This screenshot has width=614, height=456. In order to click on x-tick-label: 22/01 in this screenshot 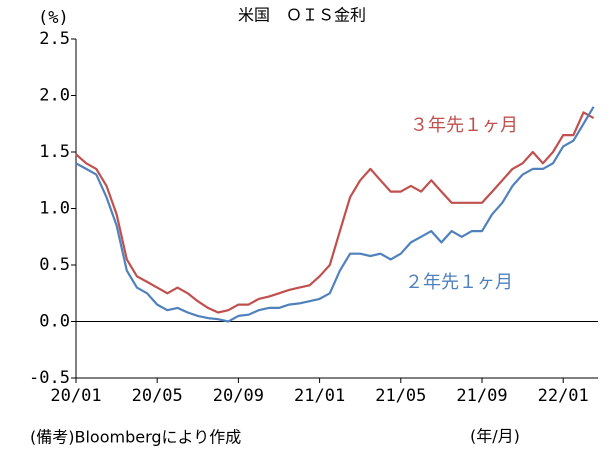, I will do `click(563, 396)`.